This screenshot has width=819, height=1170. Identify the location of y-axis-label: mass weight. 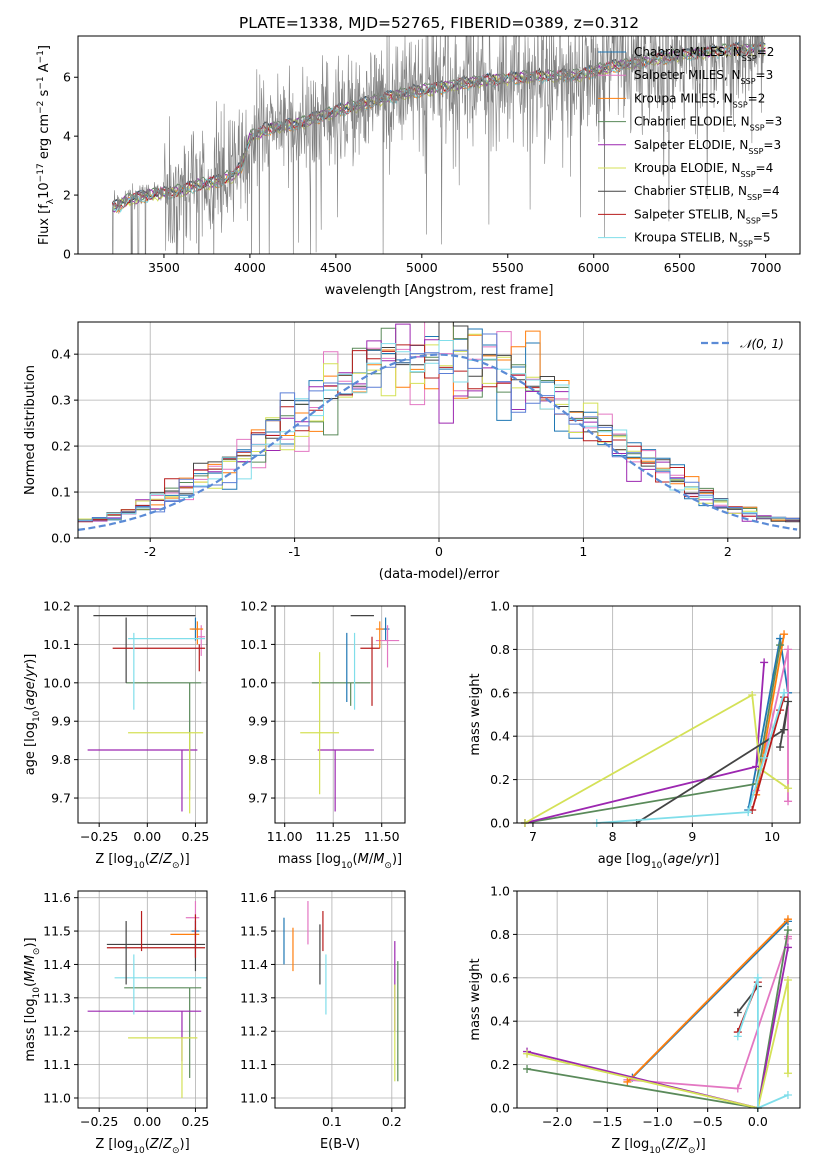
(475, 714).